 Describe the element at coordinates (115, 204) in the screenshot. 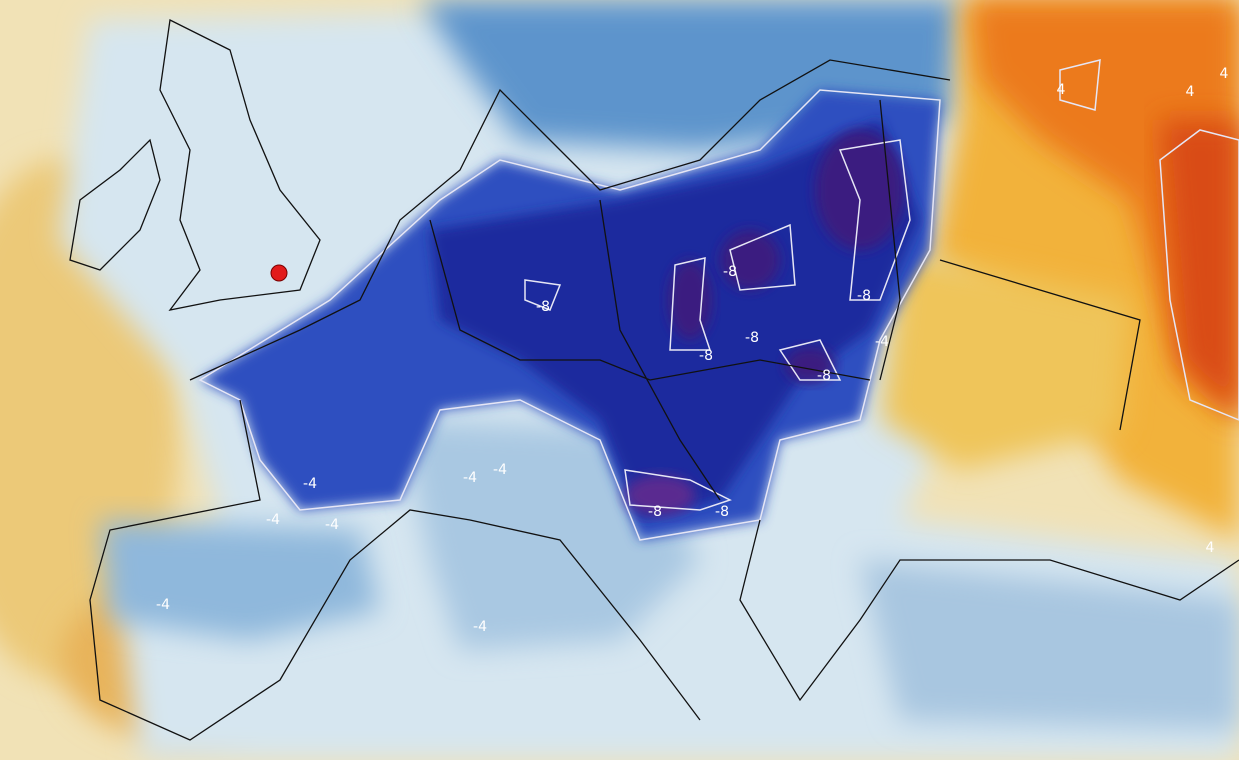

I see `ireland-outline` at that location.